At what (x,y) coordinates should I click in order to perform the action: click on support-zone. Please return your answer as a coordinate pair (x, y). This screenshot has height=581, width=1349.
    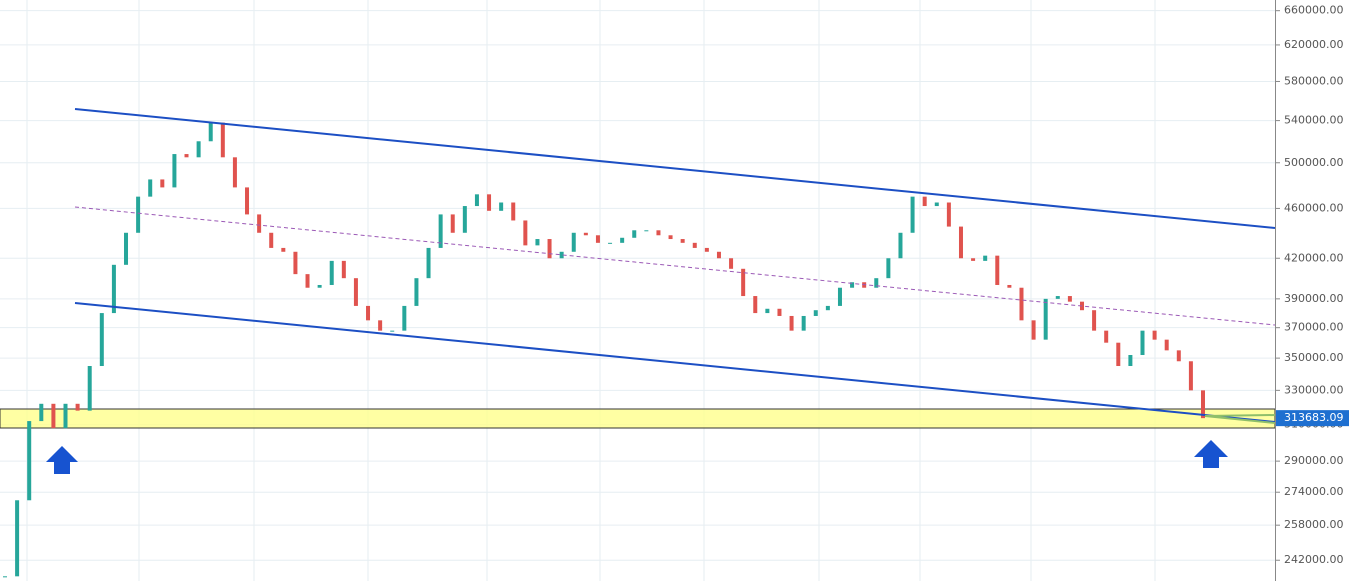
    Looking at the image, I should click on (638, 418).